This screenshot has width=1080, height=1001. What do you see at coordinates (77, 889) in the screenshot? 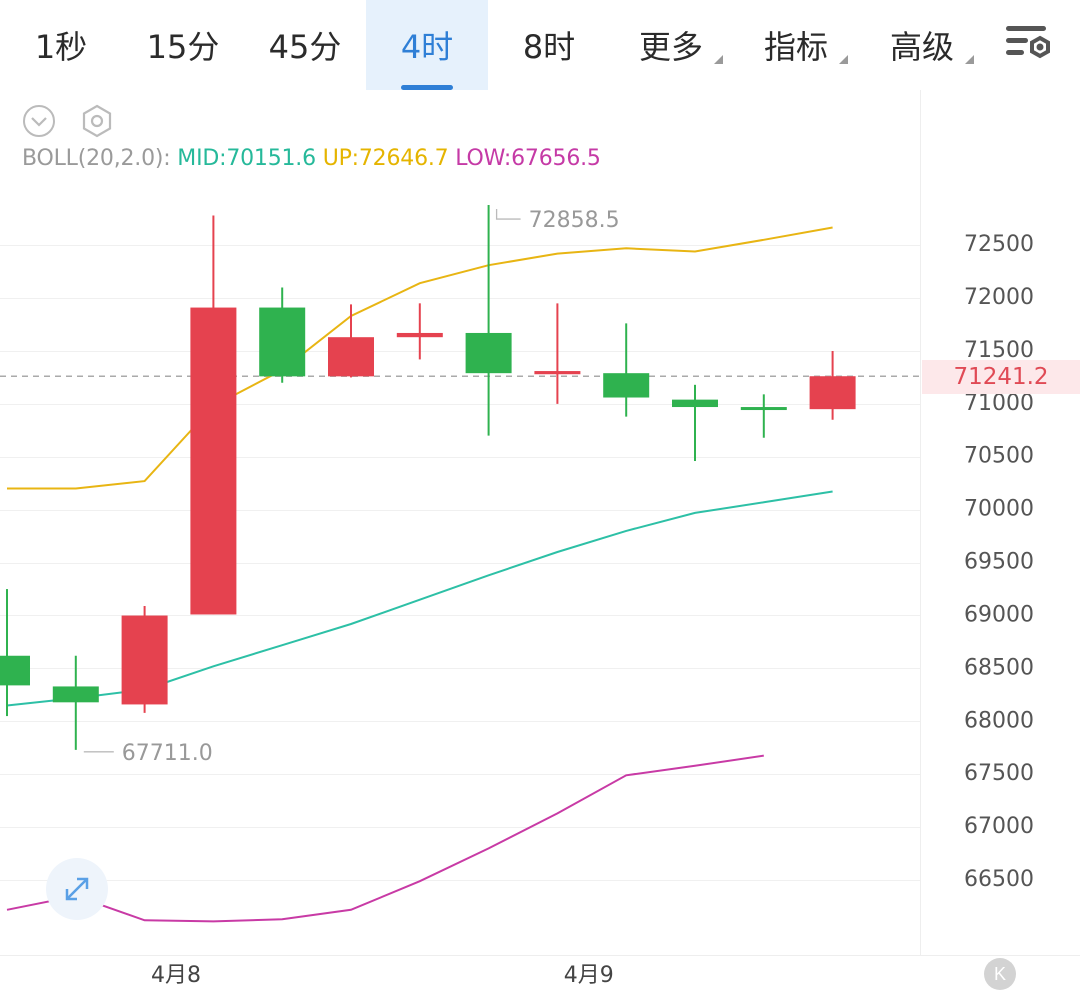
I see `expand-arrows-icon` at bounding box center [77, 889].